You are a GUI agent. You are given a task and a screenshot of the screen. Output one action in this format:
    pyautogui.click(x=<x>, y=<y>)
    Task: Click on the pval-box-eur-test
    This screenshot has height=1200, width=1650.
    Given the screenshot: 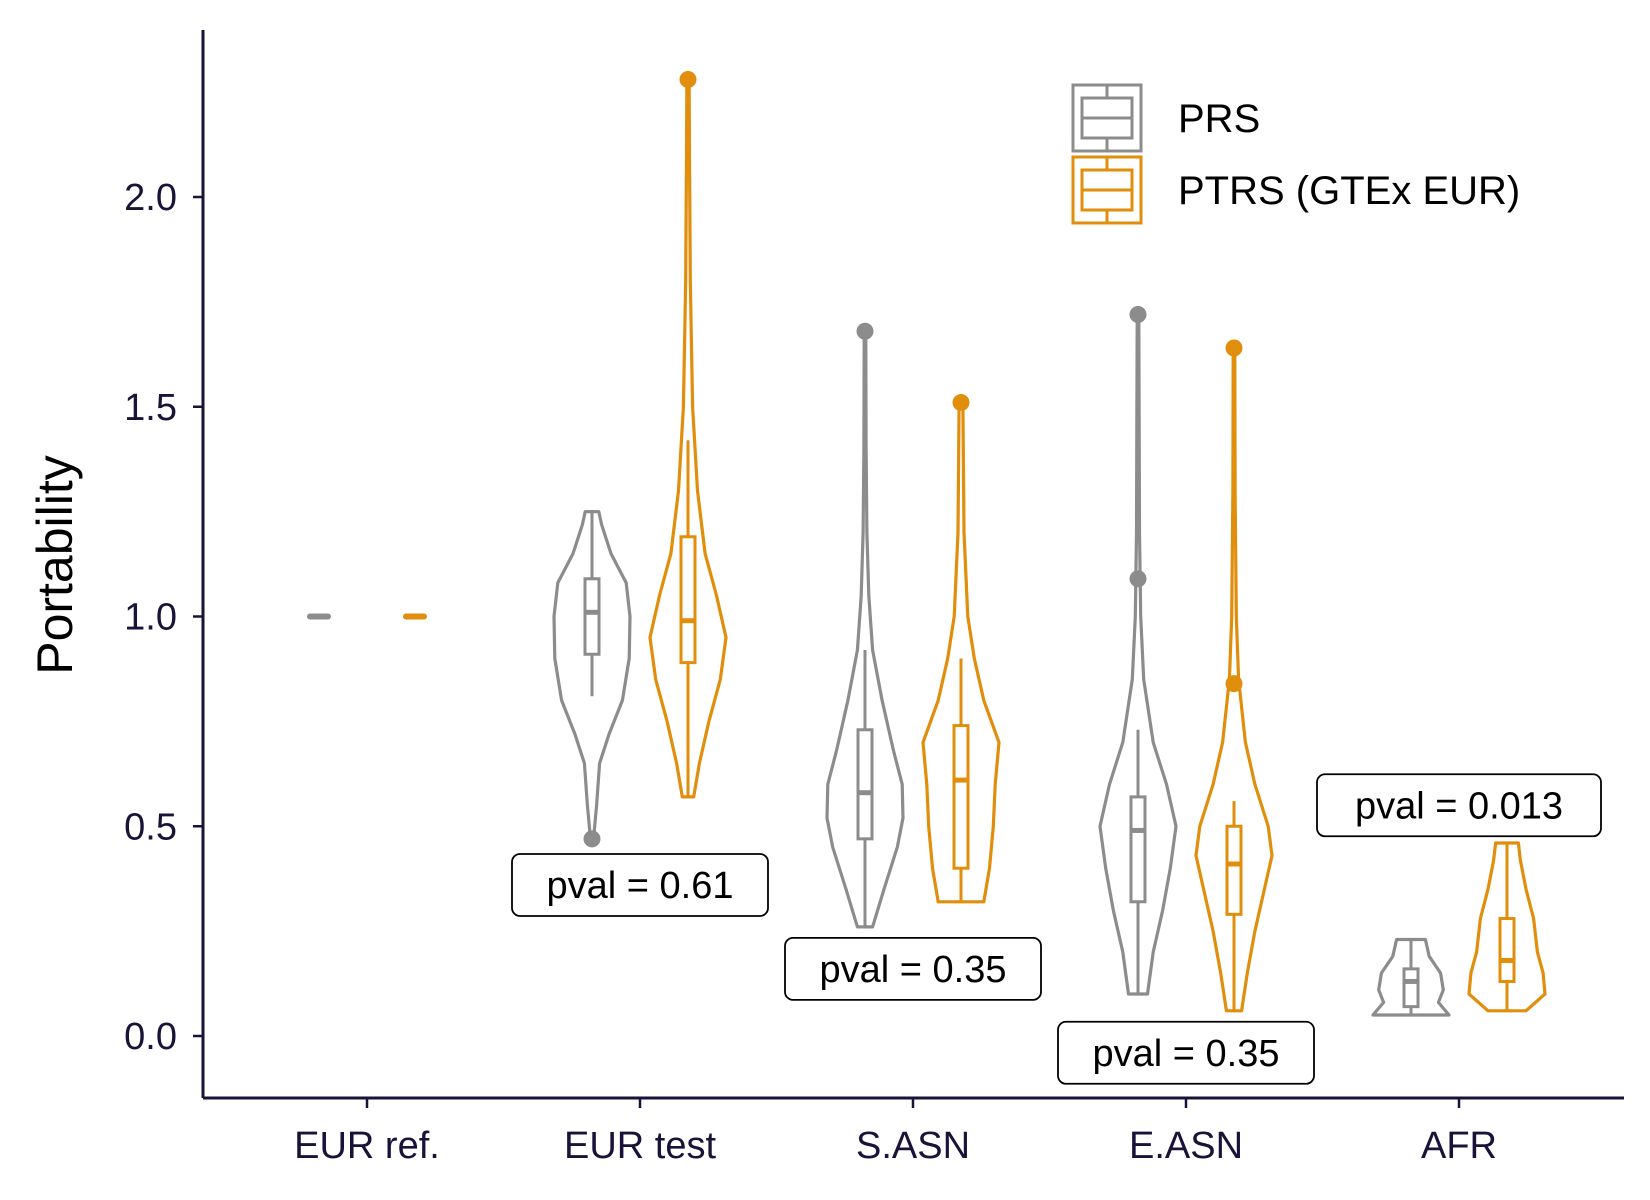 What is the action you would take?
    pyautogui.click(x=640, y=885)
    